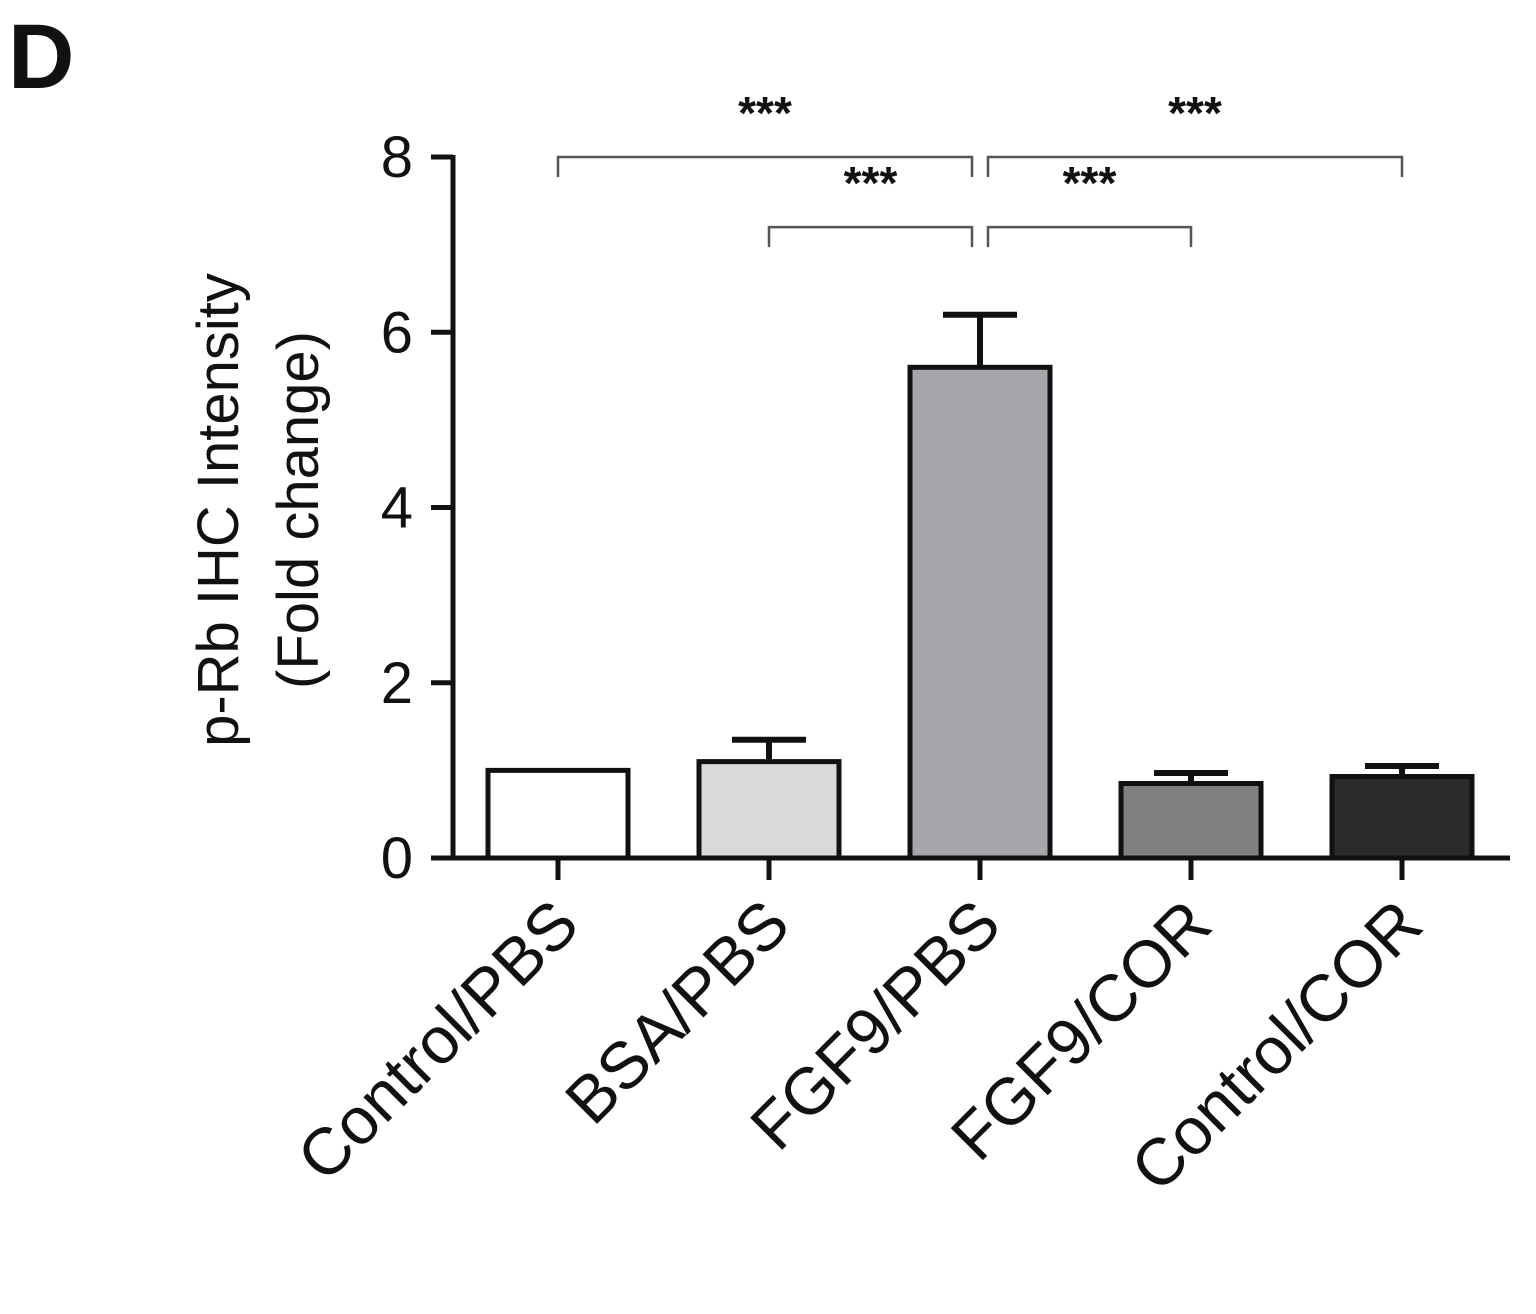  I want to click on y-axis-label-line: p-Rb IHC Intensity, so click(218, 510).